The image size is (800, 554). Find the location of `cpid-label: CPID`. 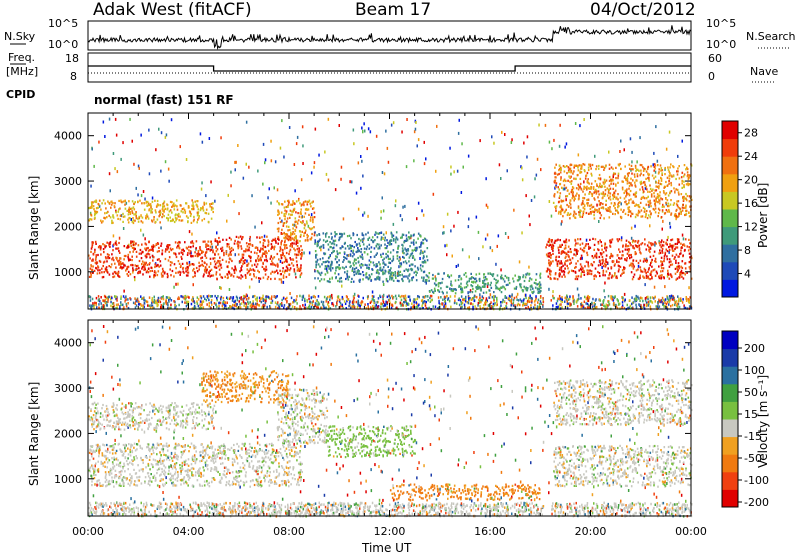

cpid-label: CPID is located at coordinates (21, 94).